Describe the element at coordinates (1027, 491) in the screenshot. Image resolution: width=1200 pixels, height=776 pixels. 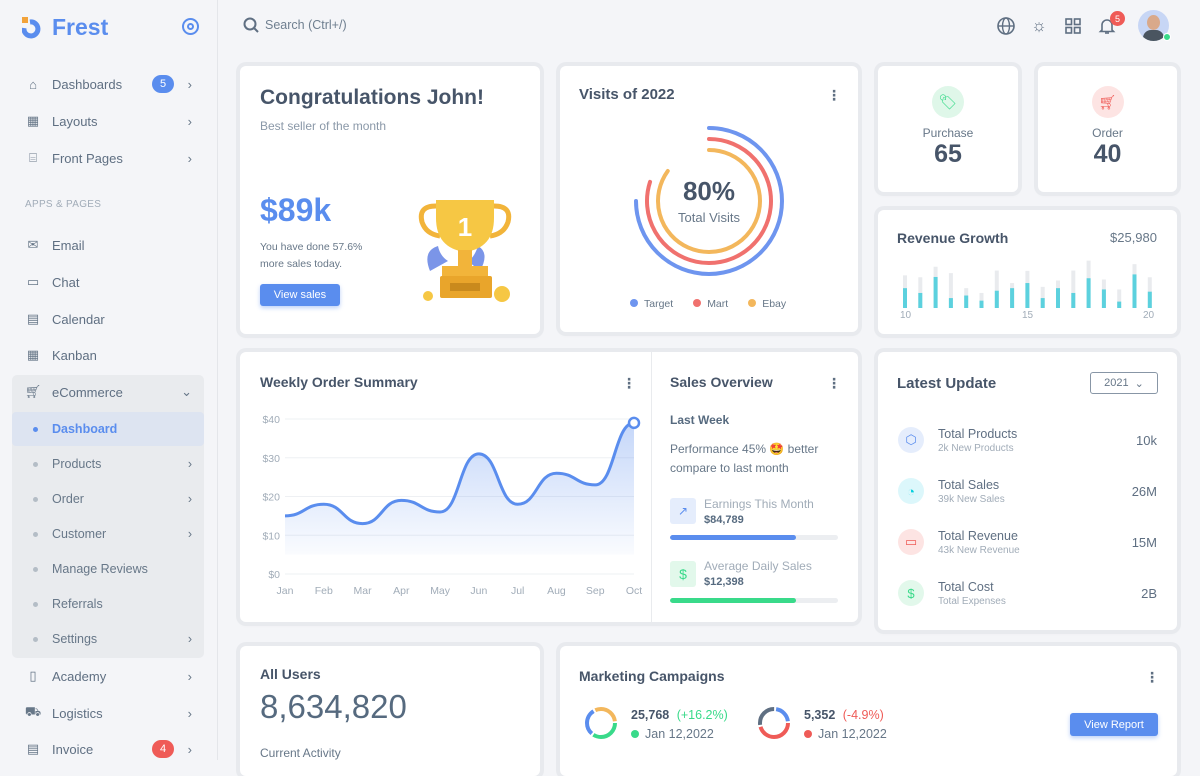
I see `list-item: ◔ Total Sales 39k New Sales 26M` at that location.